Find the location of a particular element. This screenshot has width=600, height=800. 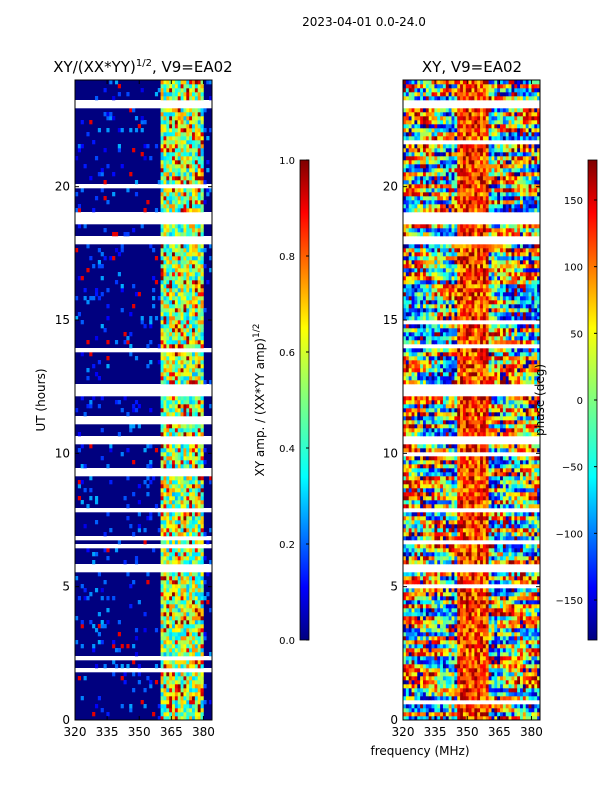

x-axis-label: frequency (MHz) is located at coordinates (419, 751).